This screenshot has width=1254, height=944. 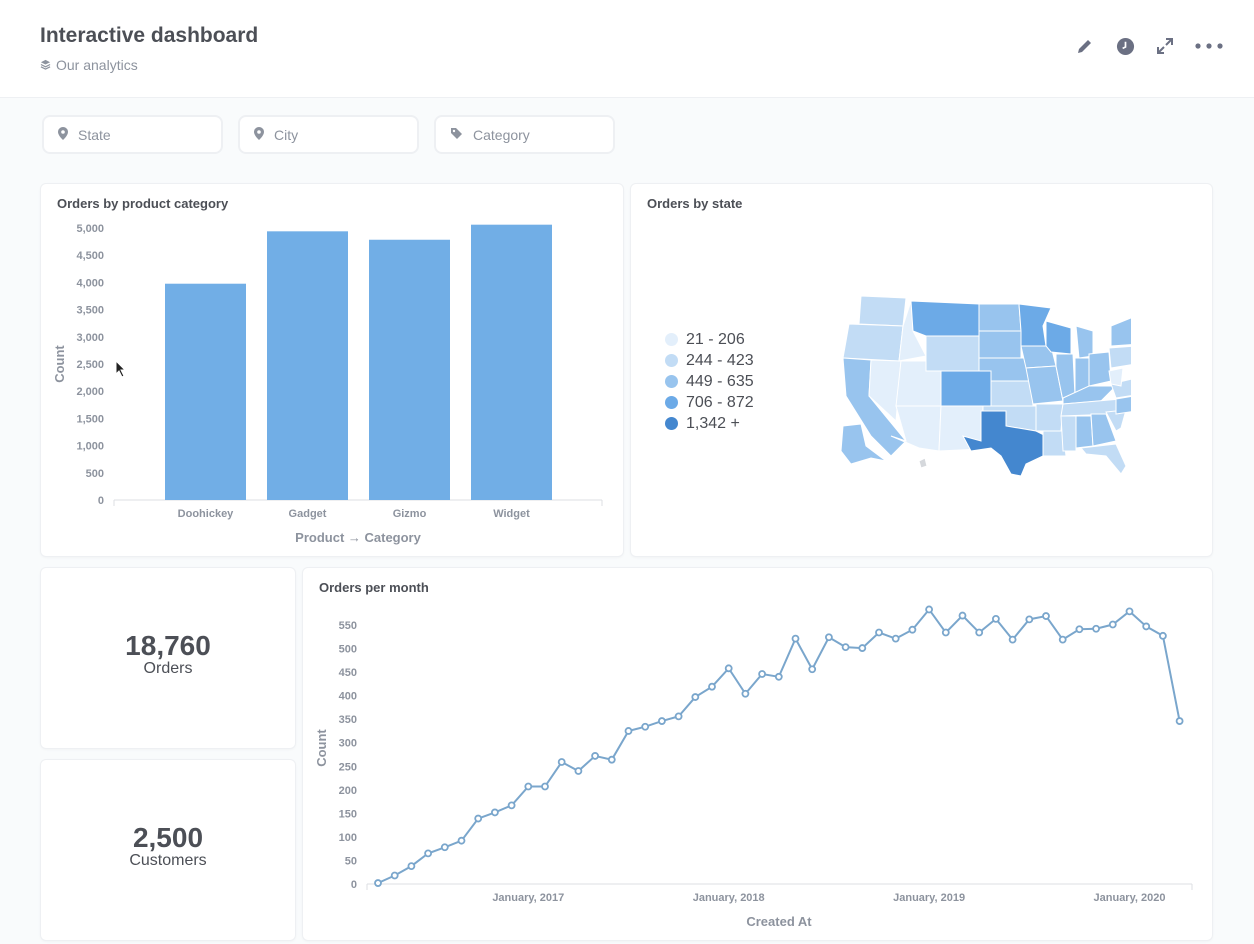 What do you see at coordinates (945, 318) in the screenshot?
I see `state-montana` at bounding box center [945, 318].